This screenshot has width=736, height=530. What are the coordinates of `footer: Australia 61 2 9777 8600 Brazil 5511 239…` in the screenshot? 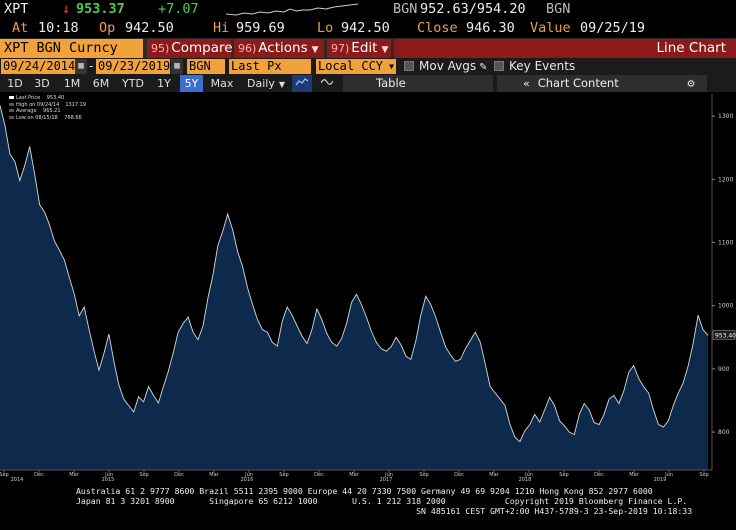 It's located at (368, 508).